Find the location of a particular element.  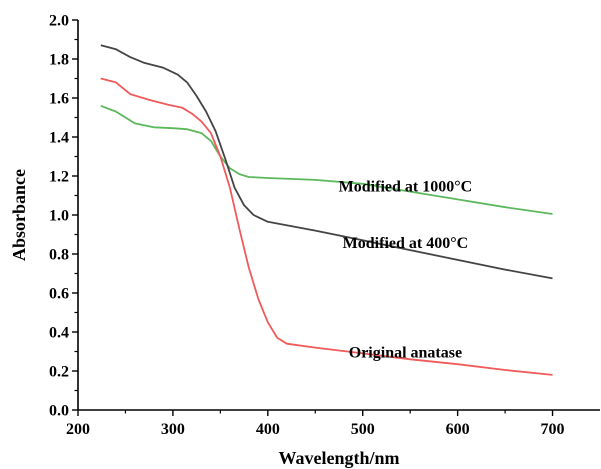

y-axis-title: Absorbance is located at coordinates (19, 215).